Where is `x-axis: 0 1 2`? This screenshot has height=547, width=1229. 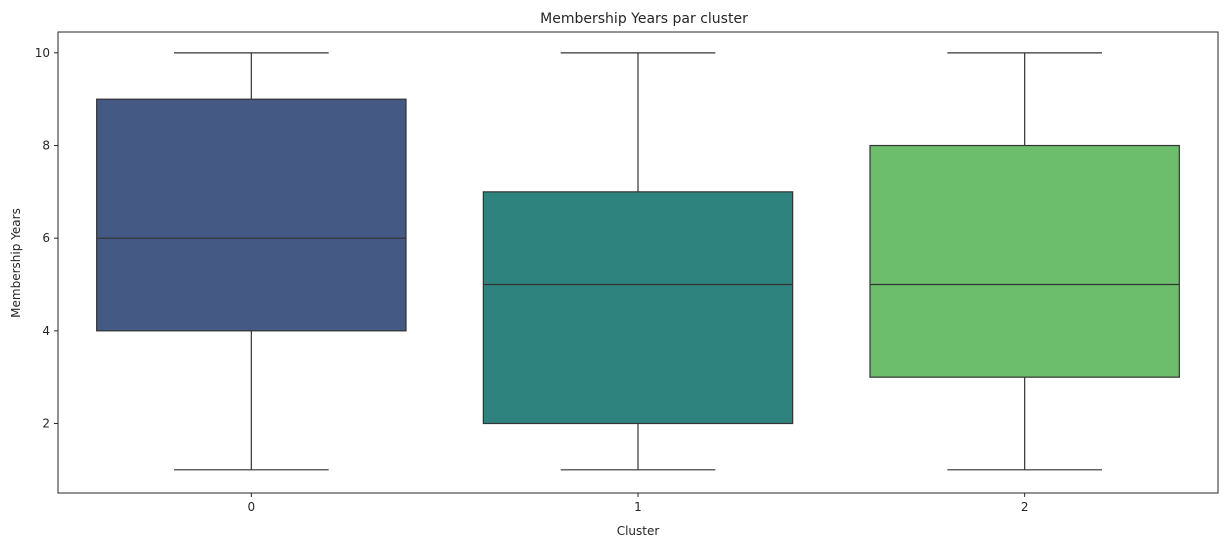 x-axis: 0 1 2 is located at coordinates (638, 503).